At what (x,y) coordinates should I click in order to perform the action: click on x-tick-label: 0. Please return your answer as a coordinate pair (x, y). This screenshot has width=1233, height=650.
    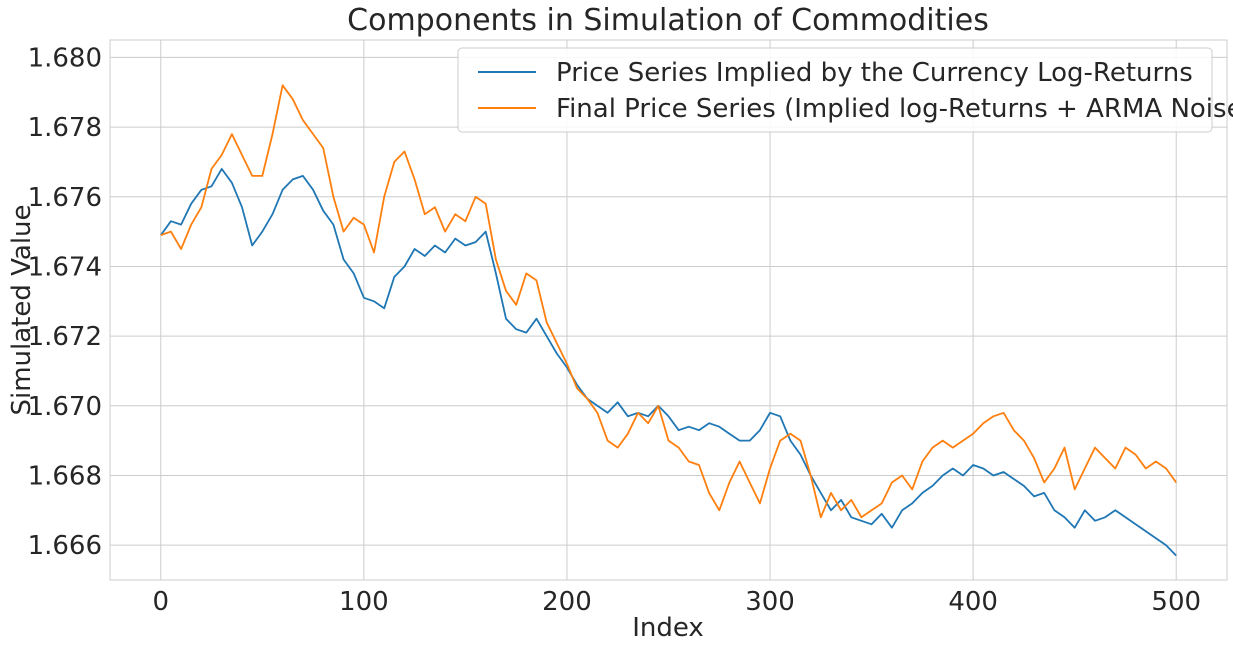
    Looking at the image, I should click on (160, 602).